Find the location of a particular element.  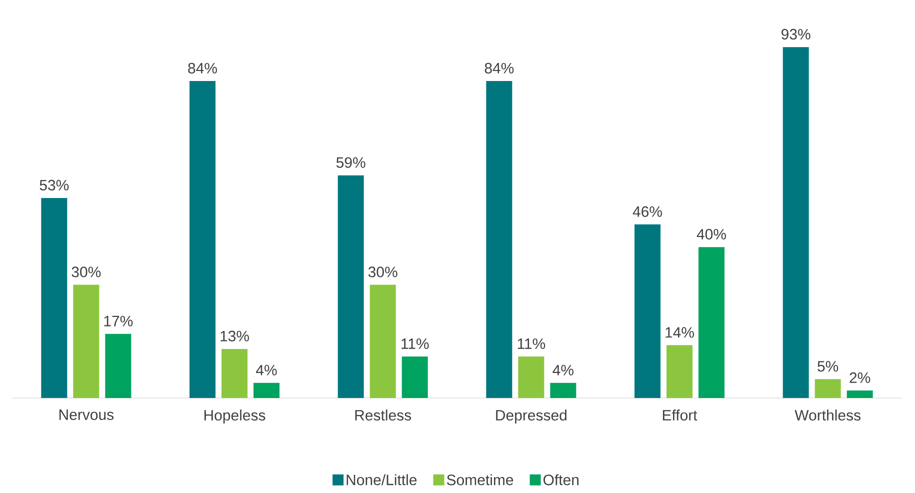

data-label: 13% is located at coordinates (234, 336).